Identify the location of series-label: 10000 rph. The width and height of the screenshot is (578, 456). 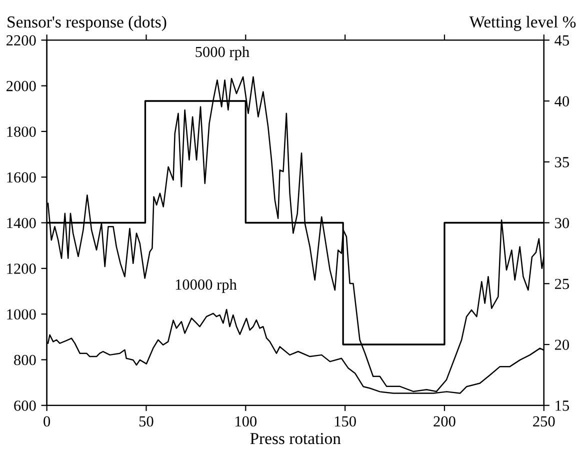
(206, 285).